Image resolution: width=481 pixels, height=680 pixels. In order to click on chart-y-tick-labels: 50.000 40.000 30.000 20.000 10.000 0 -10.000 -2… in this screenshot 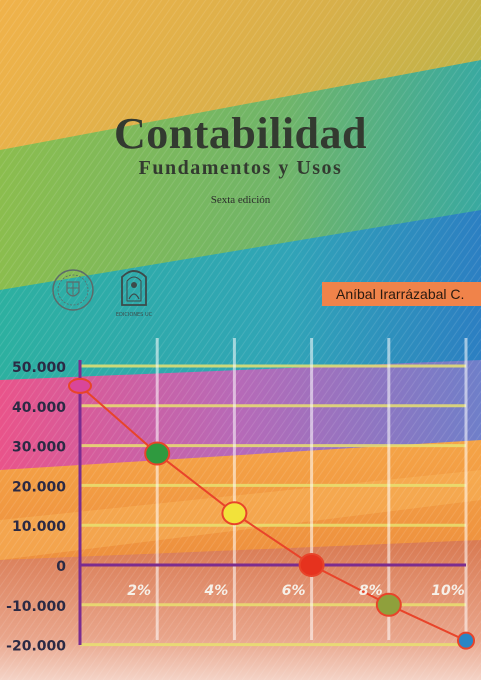, I will do `click(36, 507)`.